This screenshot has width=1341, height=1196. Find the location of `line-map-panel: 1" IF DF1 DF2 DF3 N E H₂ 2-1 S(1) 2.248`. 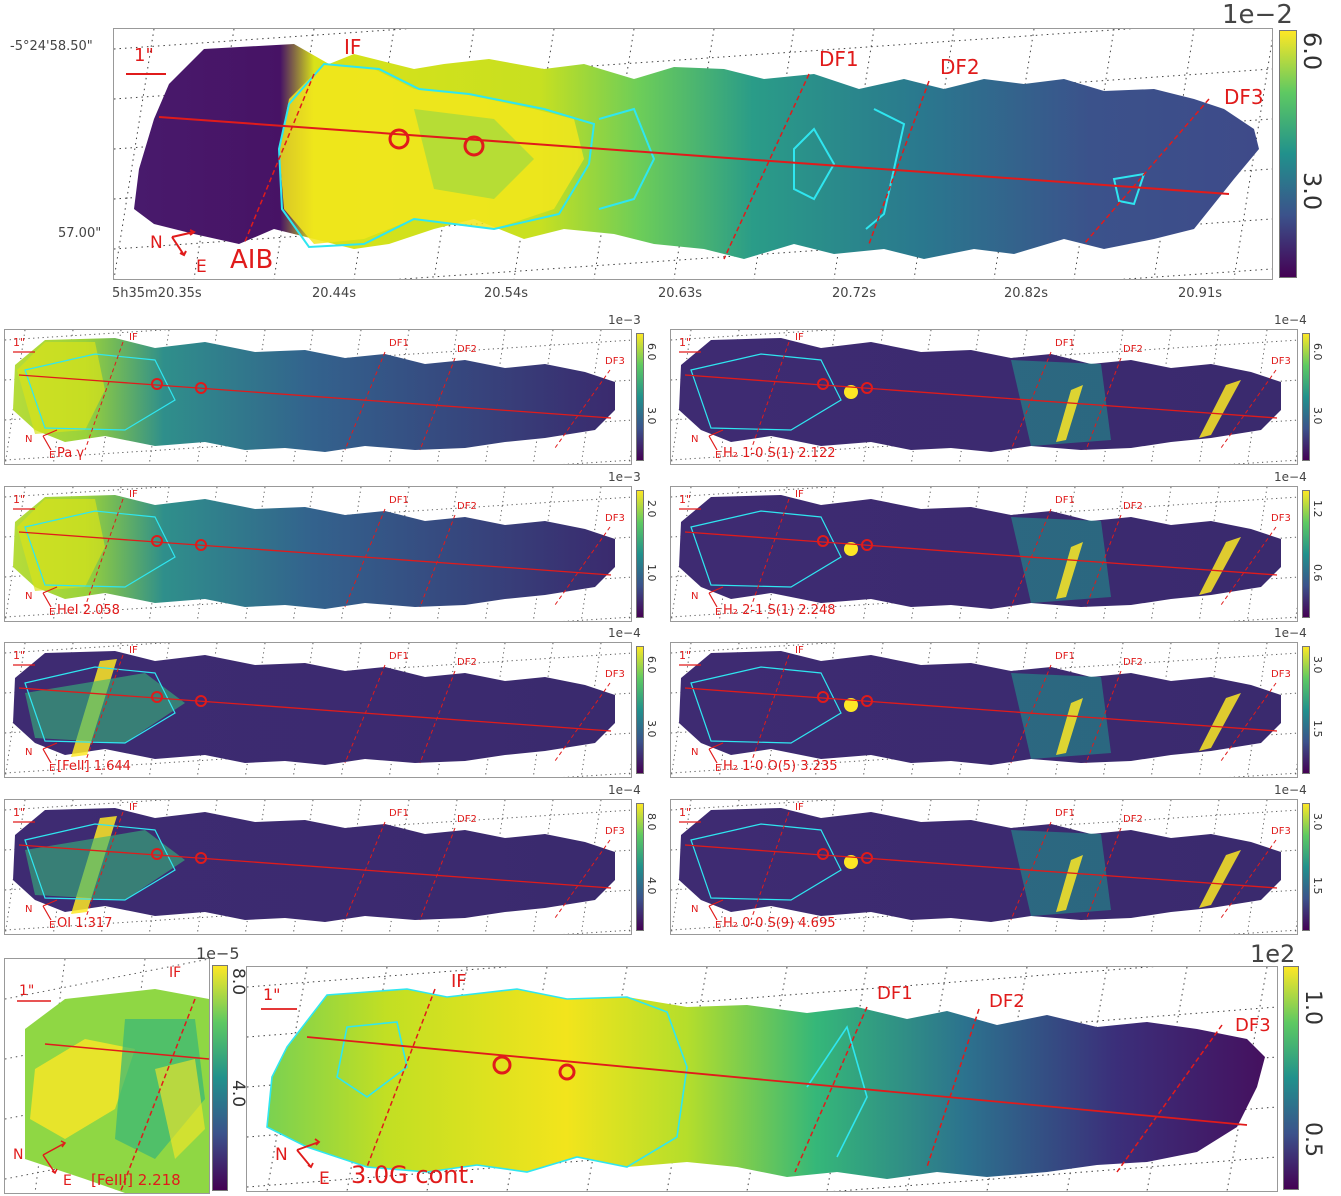

line-map-panel: 1" IF DF1 DF2 DF3 N E H₂ 2-1 S(1) 2.248 is located at coordinates (984, 554).